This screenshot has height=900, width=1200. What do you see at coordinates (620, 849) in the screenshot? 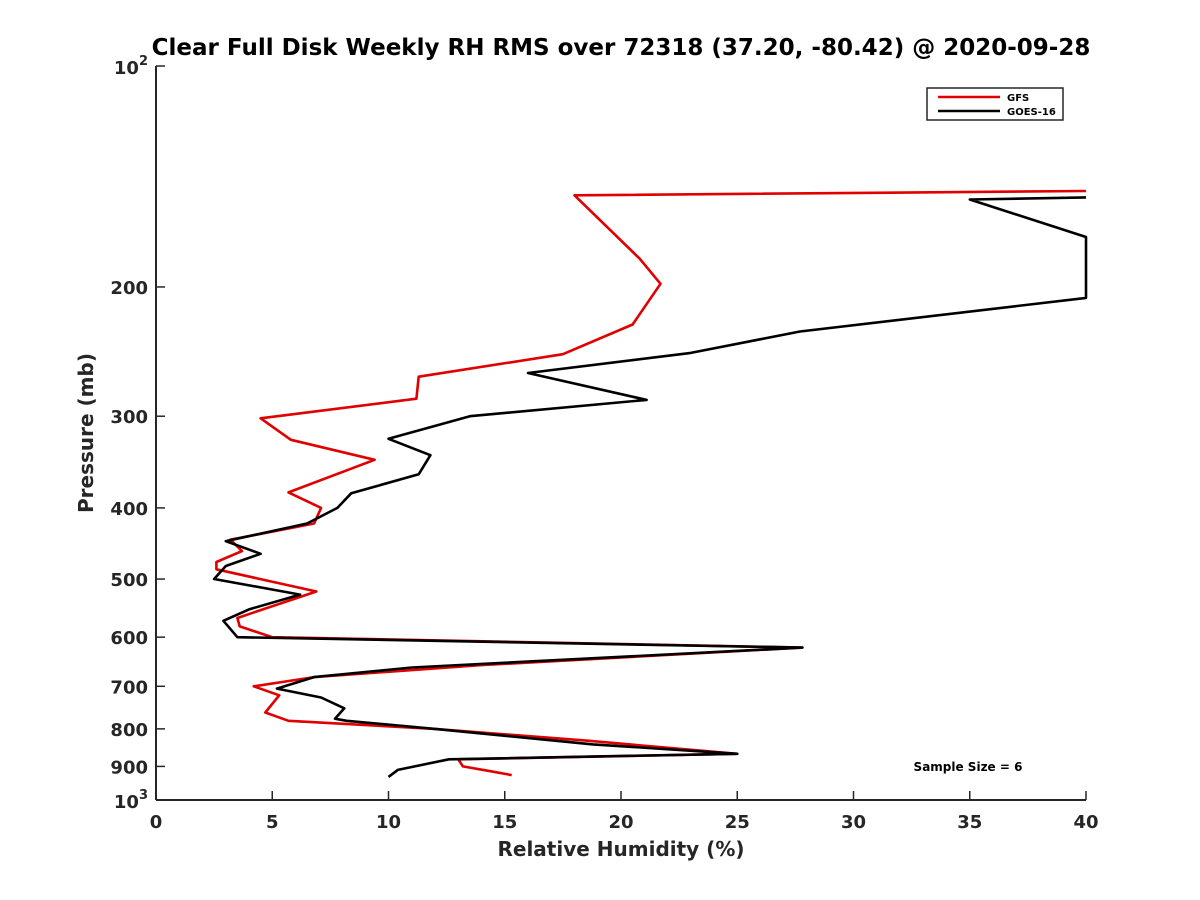
I see `x-axis-label: Relative Humidity (%)` at bounding box center [620, 849].